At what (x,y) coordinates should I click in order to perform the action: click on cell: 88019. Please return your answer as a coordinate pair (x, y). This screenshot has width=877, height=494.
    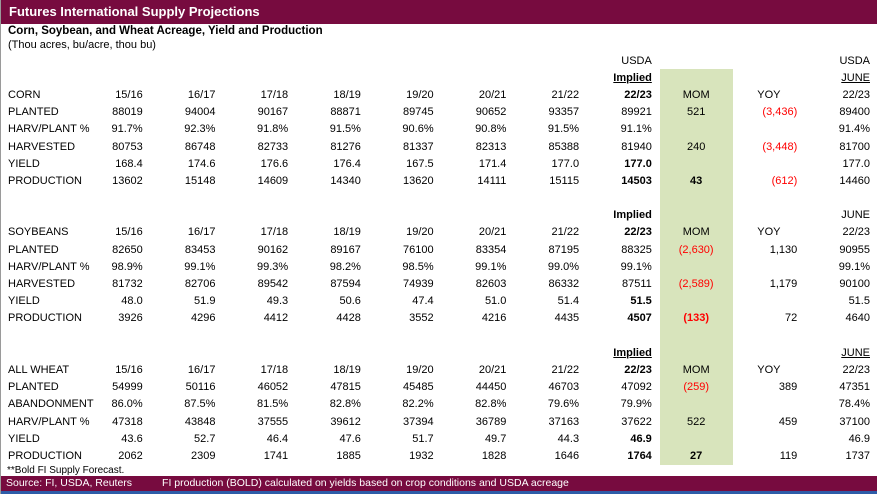
    Looking at the image, I should click on (127, 112).